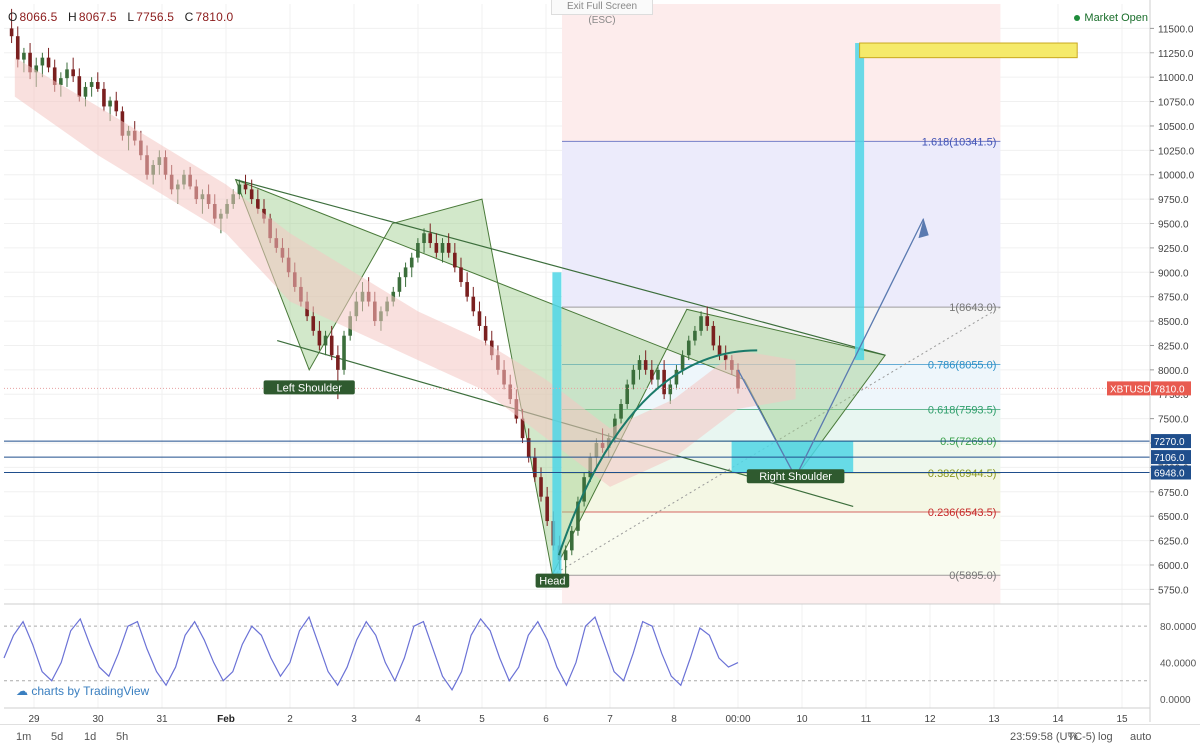 The width and height of the screenshot is (1200, 751). Describe the element at coordinates (1173, 200) in the screenshot. I see `price-tick-label: 9750.0` at that location.